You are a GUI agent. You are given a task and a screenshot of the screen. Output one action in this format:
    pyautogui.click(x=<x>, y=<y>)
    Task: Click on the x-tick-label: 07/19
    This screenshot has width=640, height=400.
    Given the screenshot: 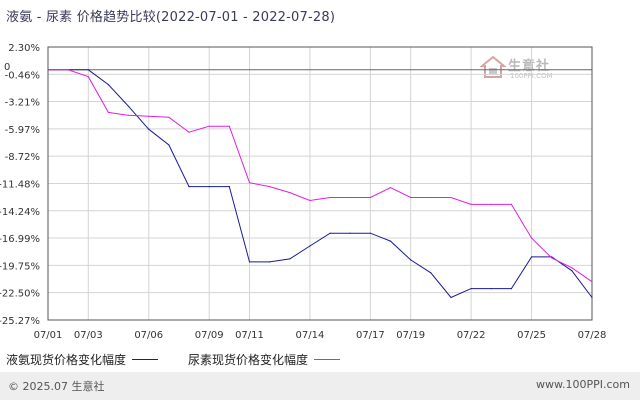 What is the action you would take?
    pyautogui.click(x=410, y=335)
    